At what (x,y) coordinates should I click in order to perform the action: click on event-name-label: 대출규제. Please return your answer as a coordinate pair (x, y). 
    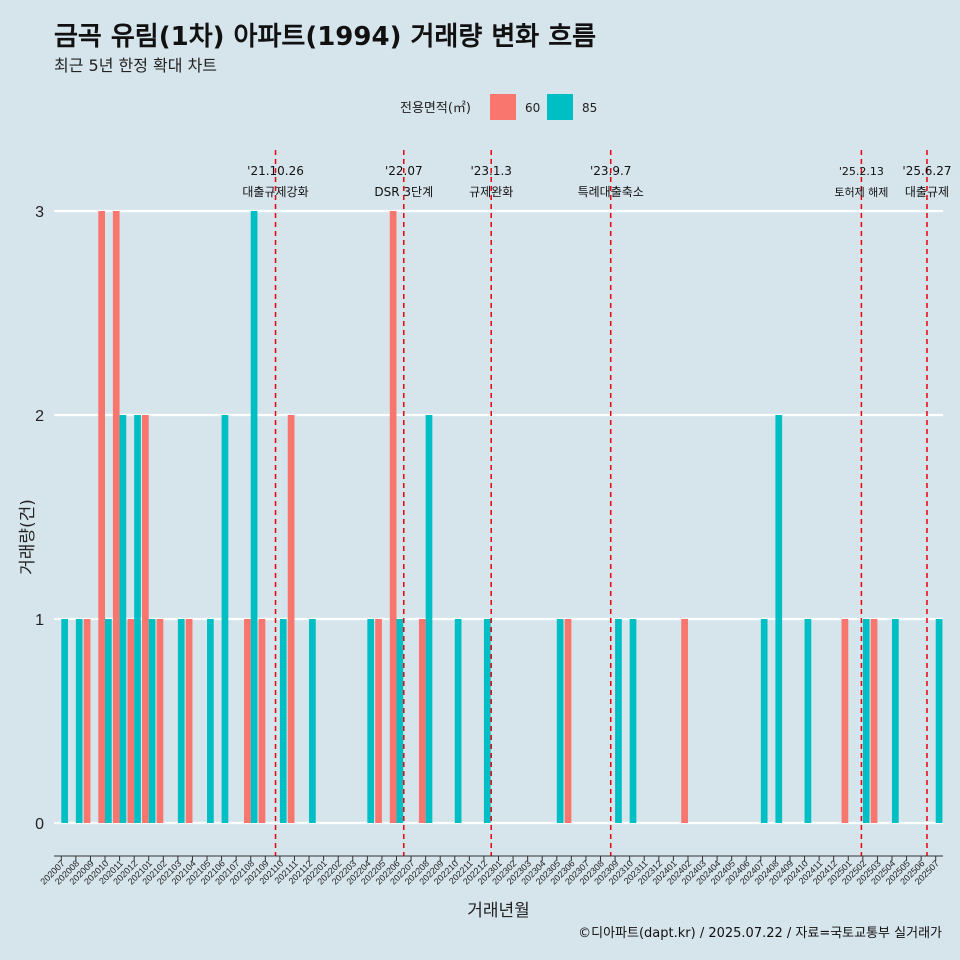
    Looking at the image, I should click on (927, 192).